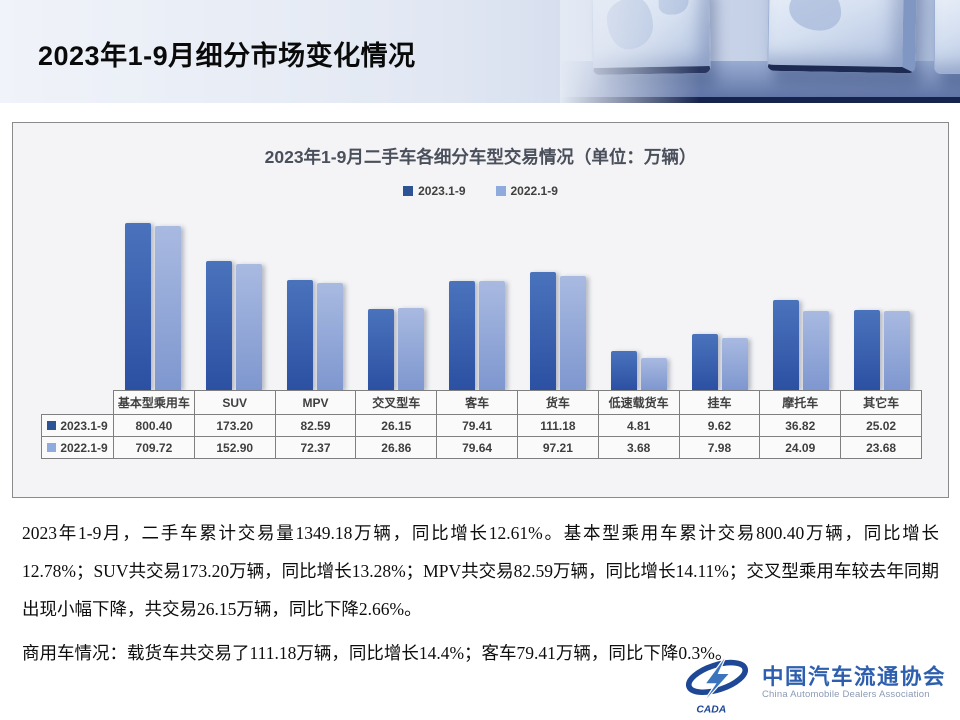 The width and height of the screenshot is (960, 720). Describe the element at coordinates (800, 447) in the screenshot. I see `value-2022.1-9-摩托车: 24.09` at that location.